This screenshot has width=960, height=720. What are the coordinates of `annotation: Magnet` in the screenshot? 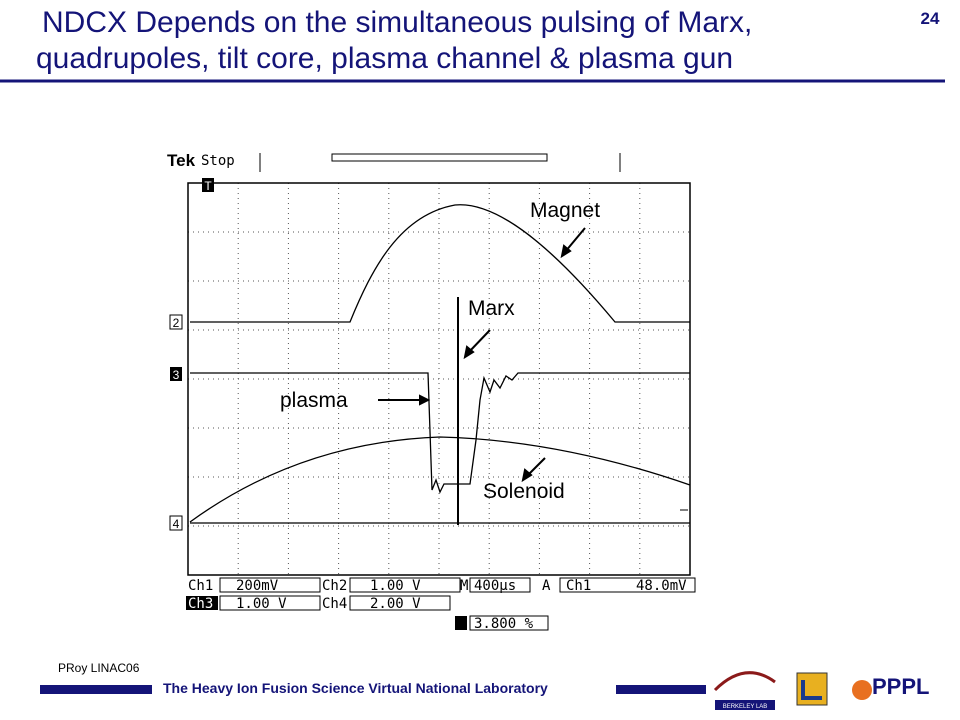 It's located at (565, 210).